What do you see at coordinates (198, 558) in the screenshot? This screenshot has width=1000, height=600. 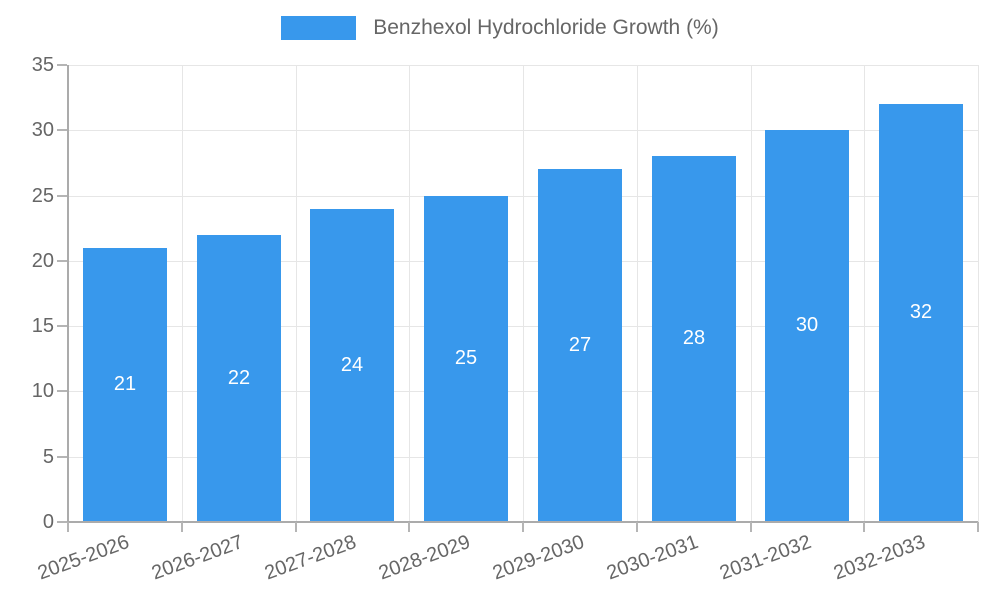 I see `x-tick-label-2026-2027: 2026-2027` at bounding box center [198, 558].